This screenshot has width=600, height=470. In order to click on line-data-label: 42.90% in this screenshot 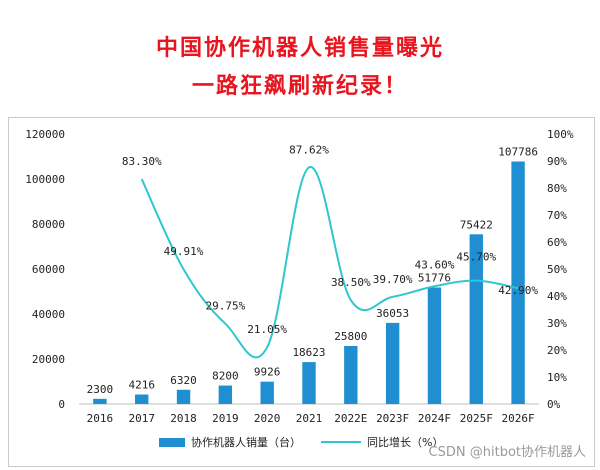, I will do `click(518, 290)`.